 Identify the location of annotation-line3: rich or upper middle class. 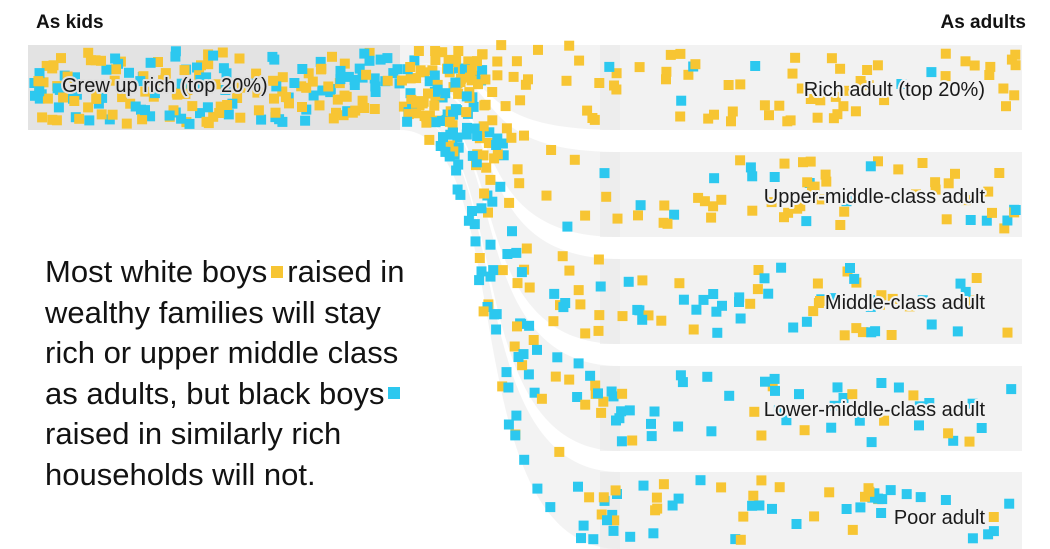
(222, 352).